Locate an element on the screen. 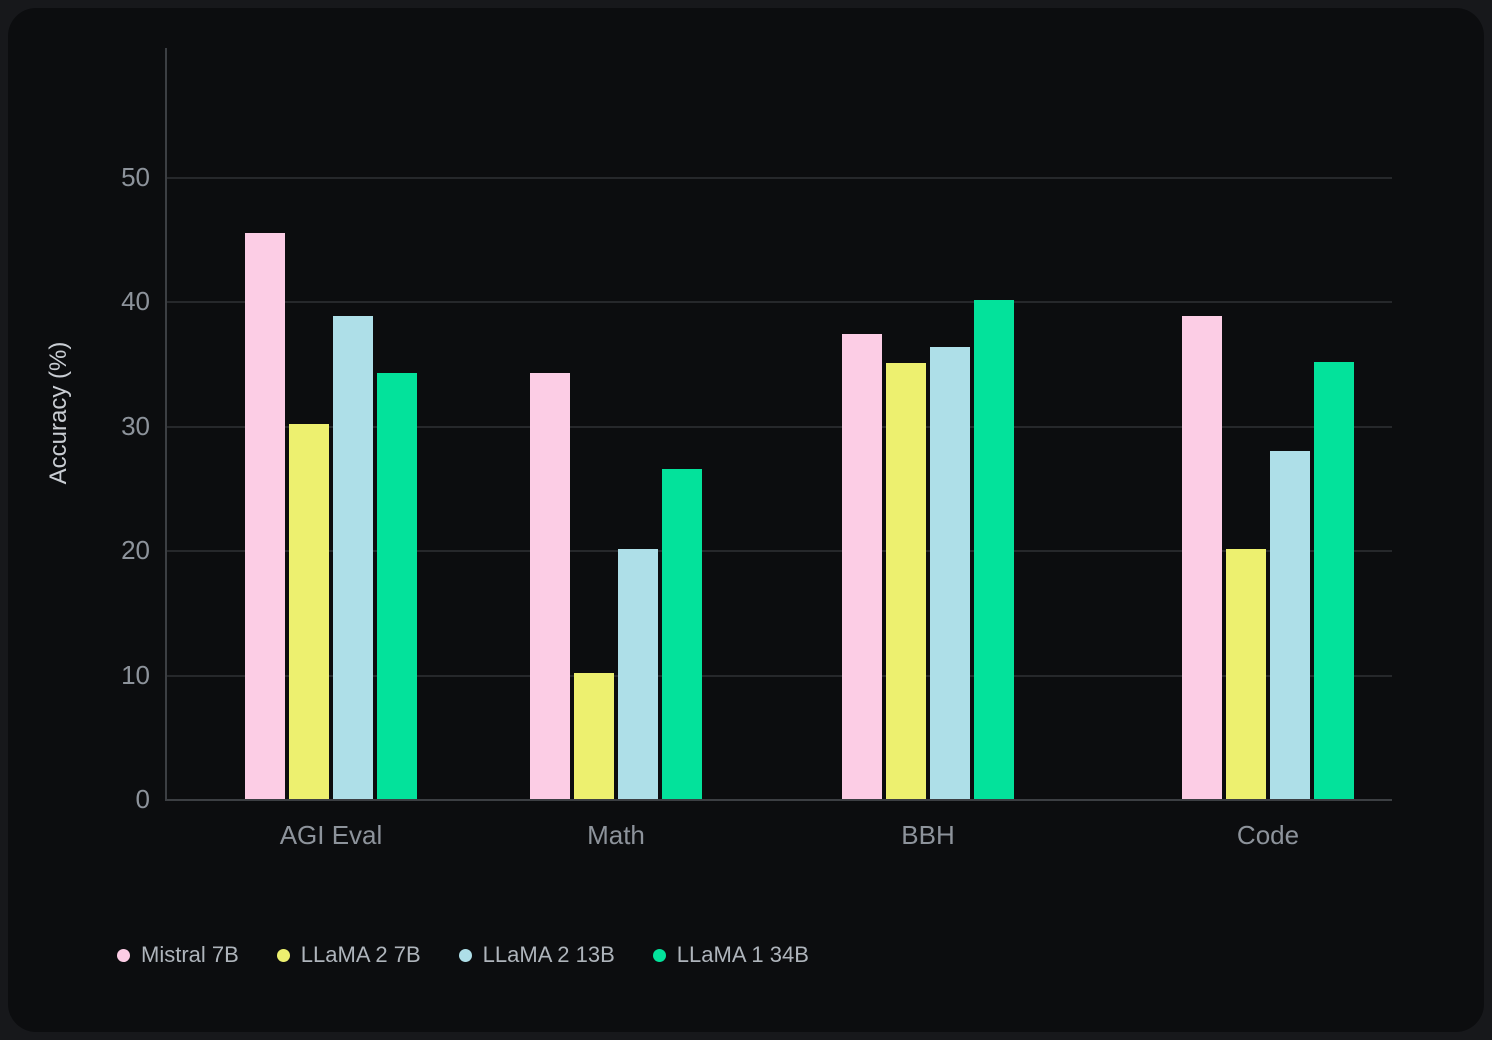  bar-llama-2-13b-code is located at coordinates (1290, 624).